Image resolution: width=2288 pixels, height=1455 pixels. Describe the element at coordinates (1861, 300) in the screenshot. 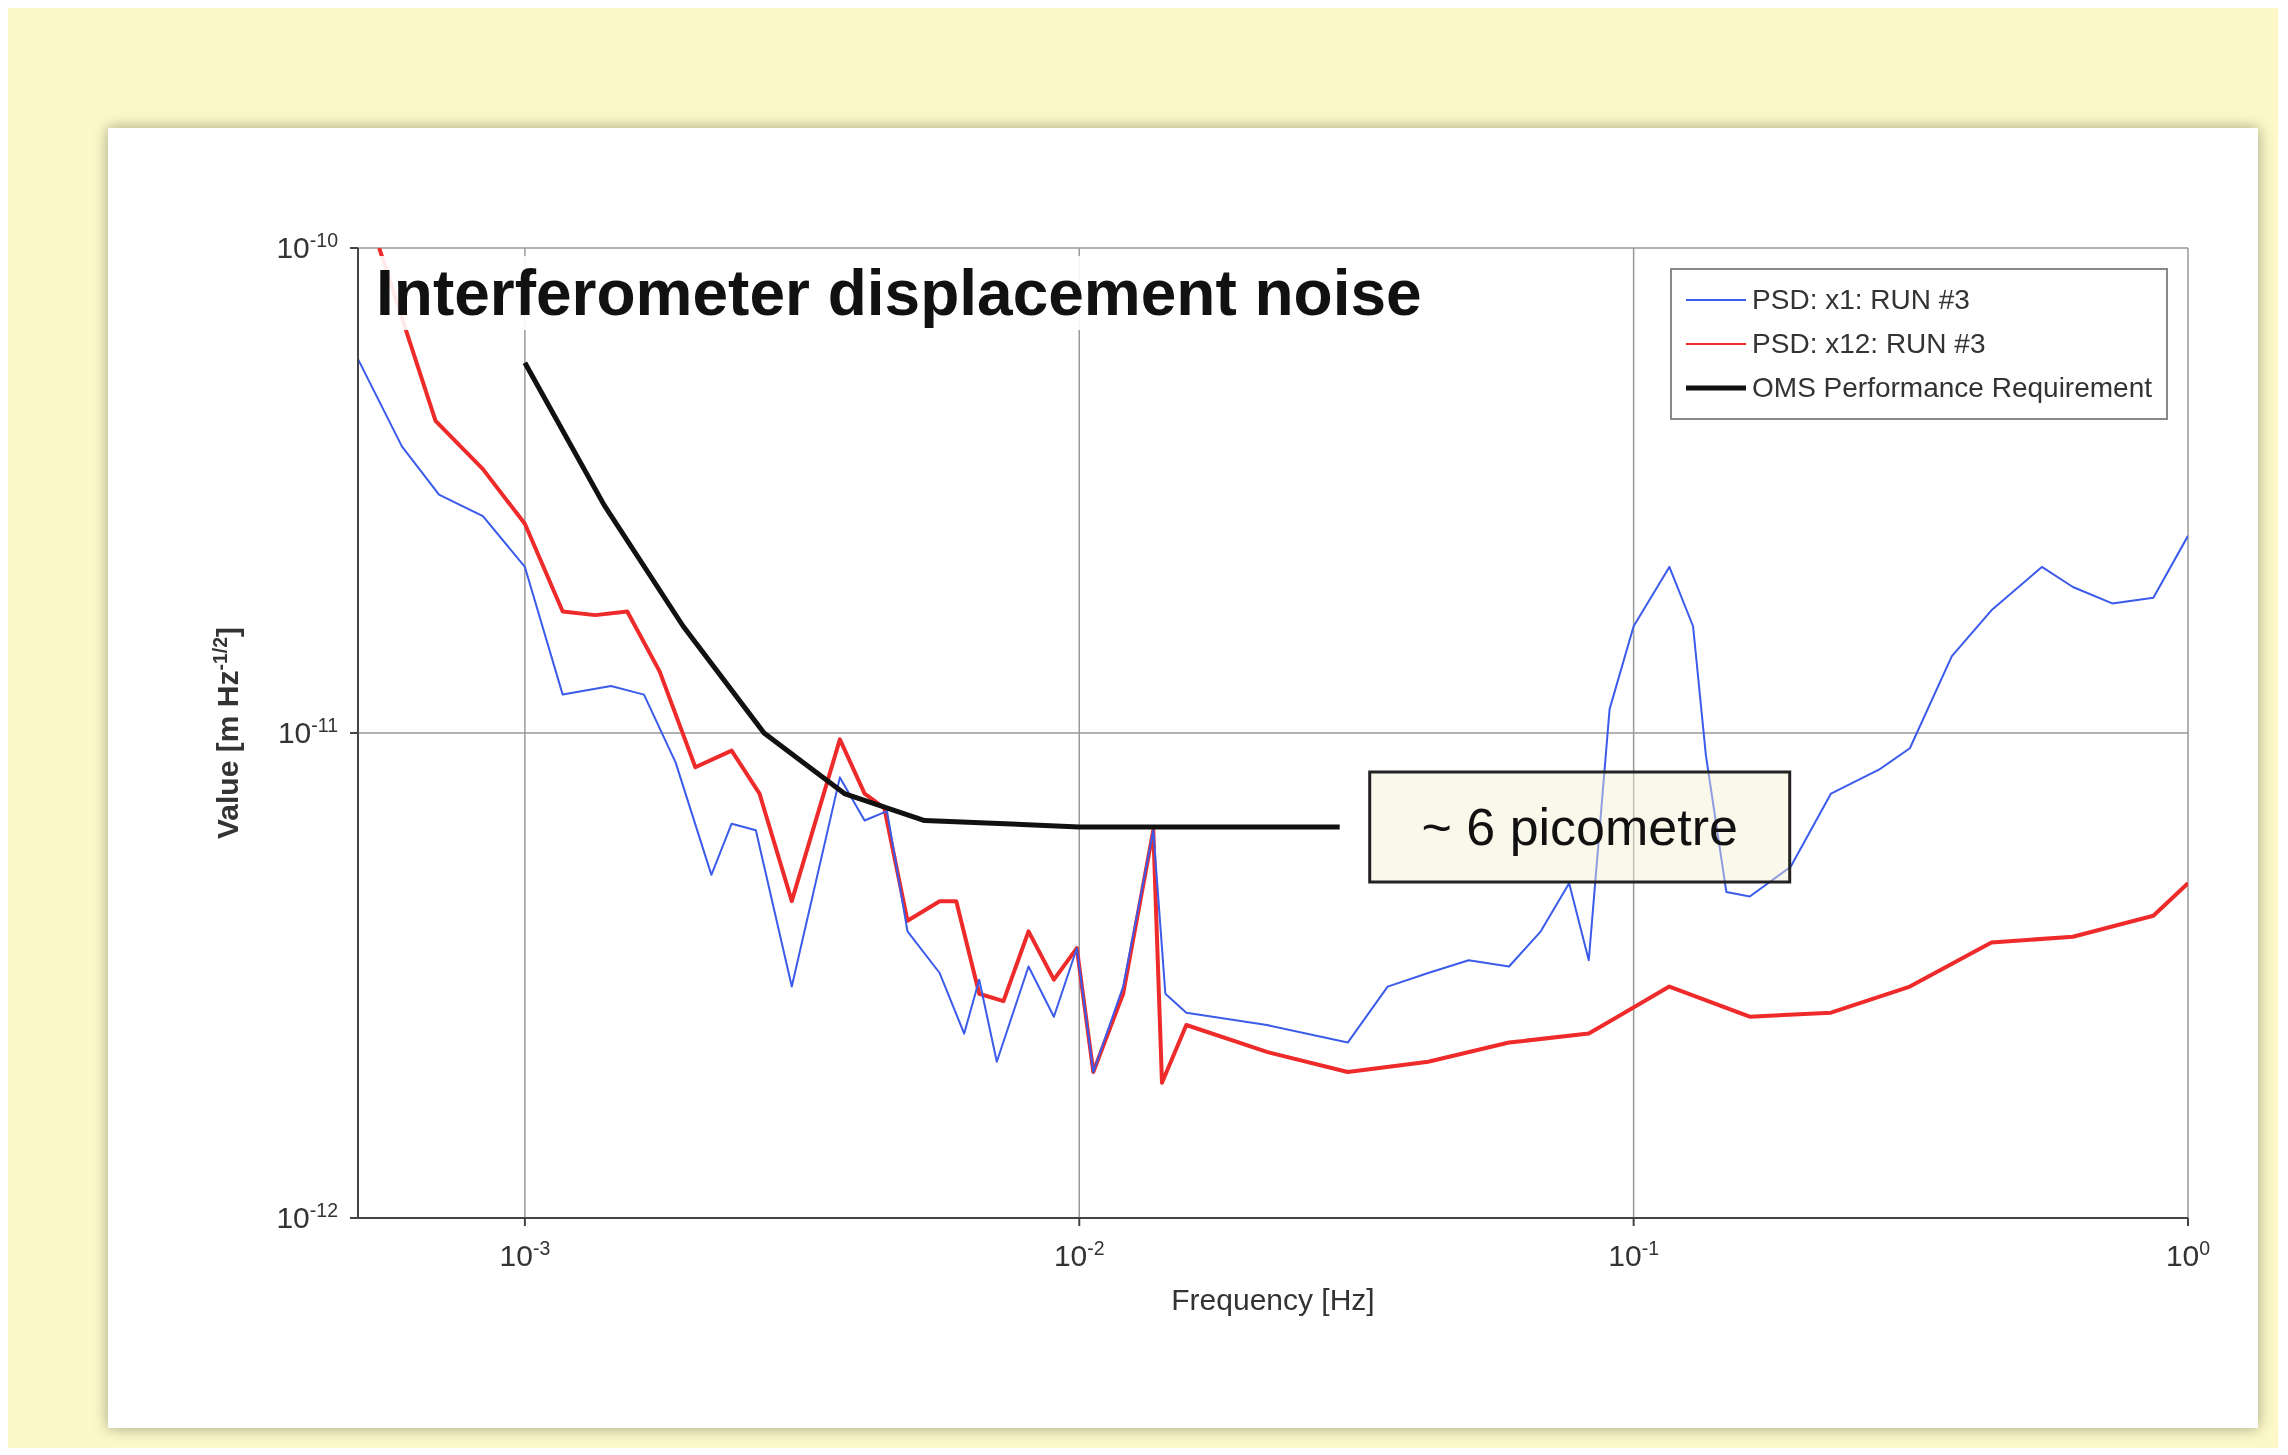

I see `legend-label: PSD: x1: RUN #3` at that location.